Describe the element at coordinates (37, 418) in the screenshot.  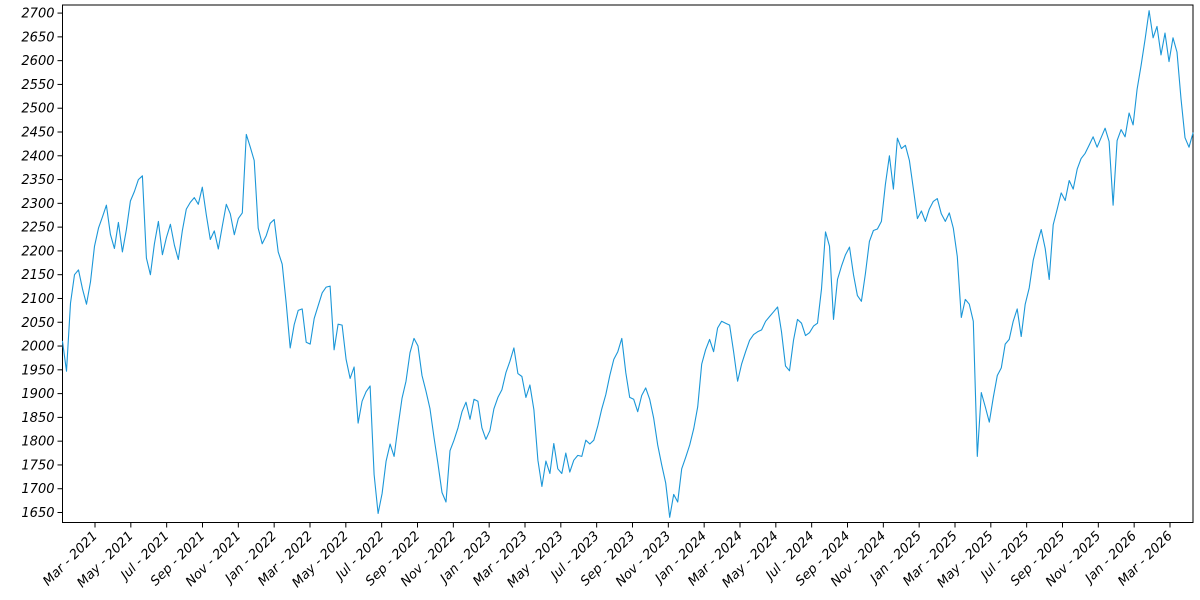
I see `y-tick-label: 1850` at that location.